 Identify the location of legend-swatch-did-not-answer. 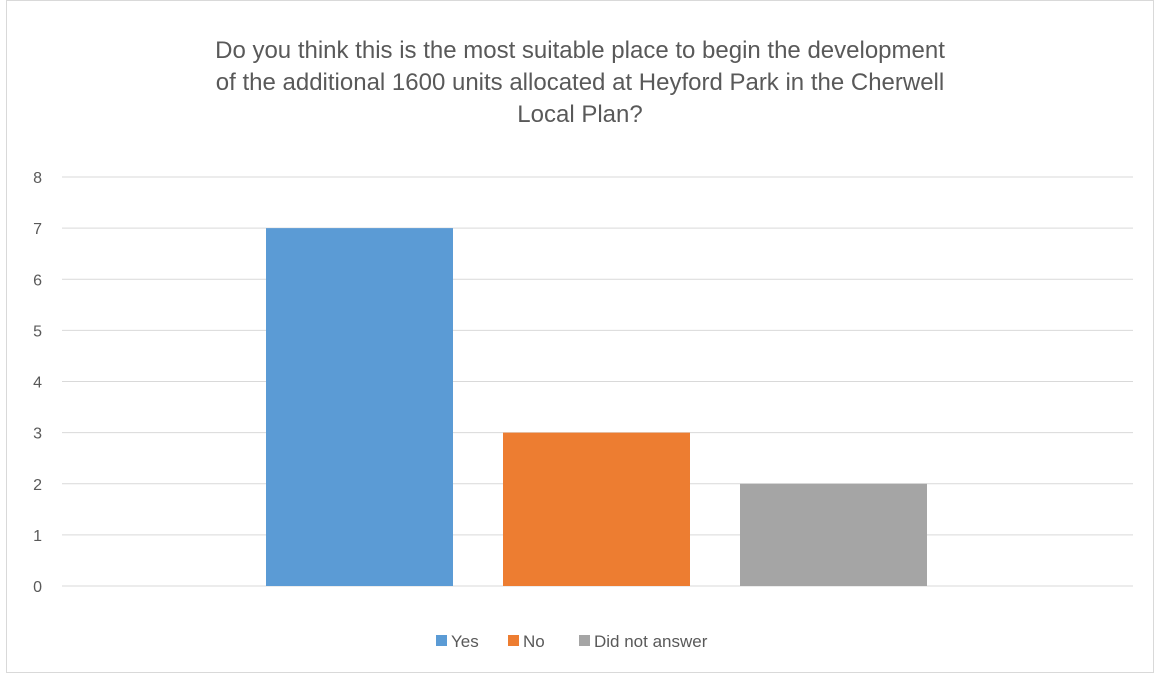
(584, 640).